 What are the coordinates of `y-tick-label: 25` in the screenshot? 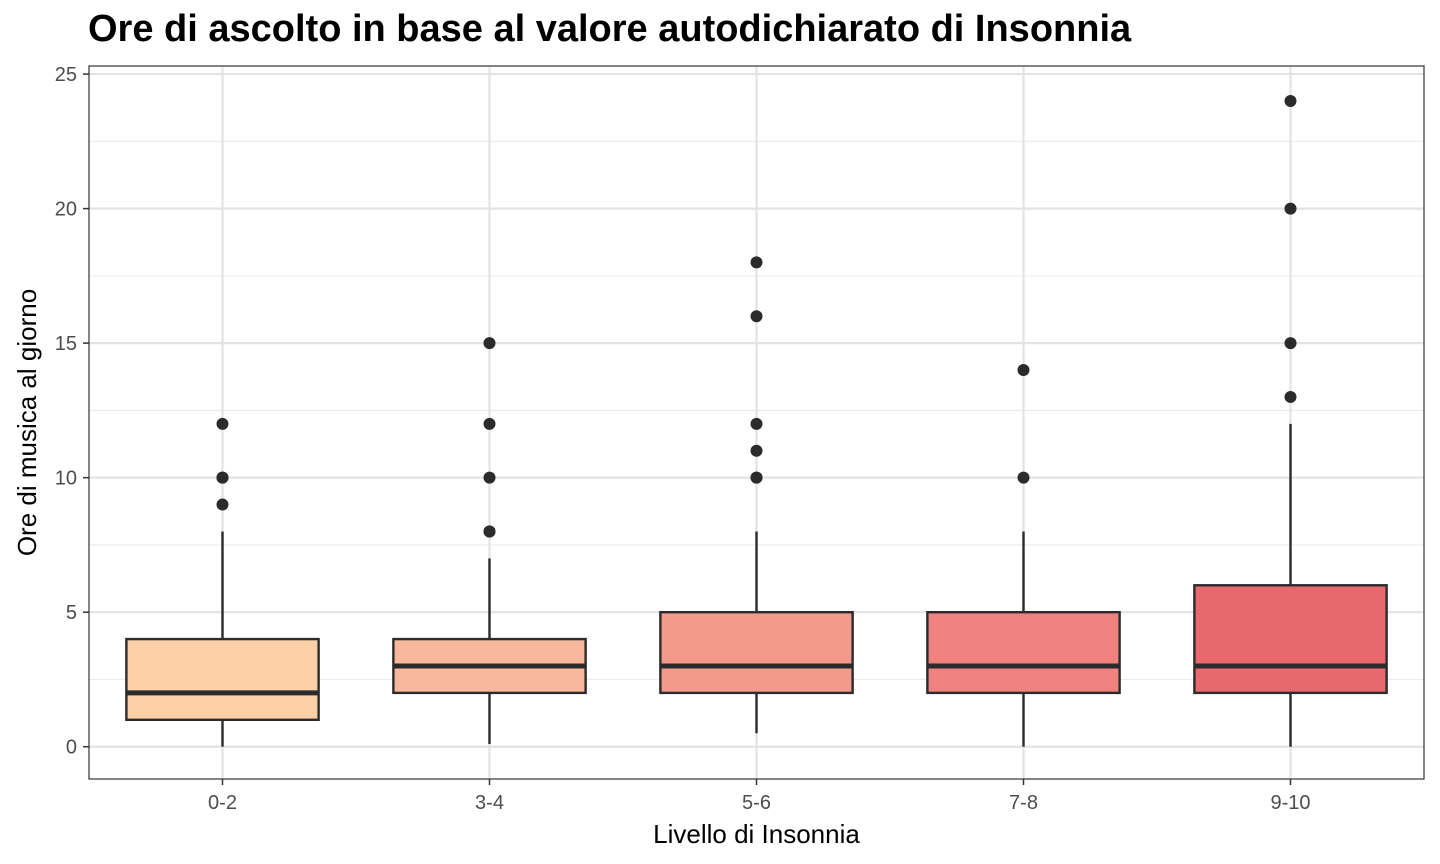 It's located at (66, 75).